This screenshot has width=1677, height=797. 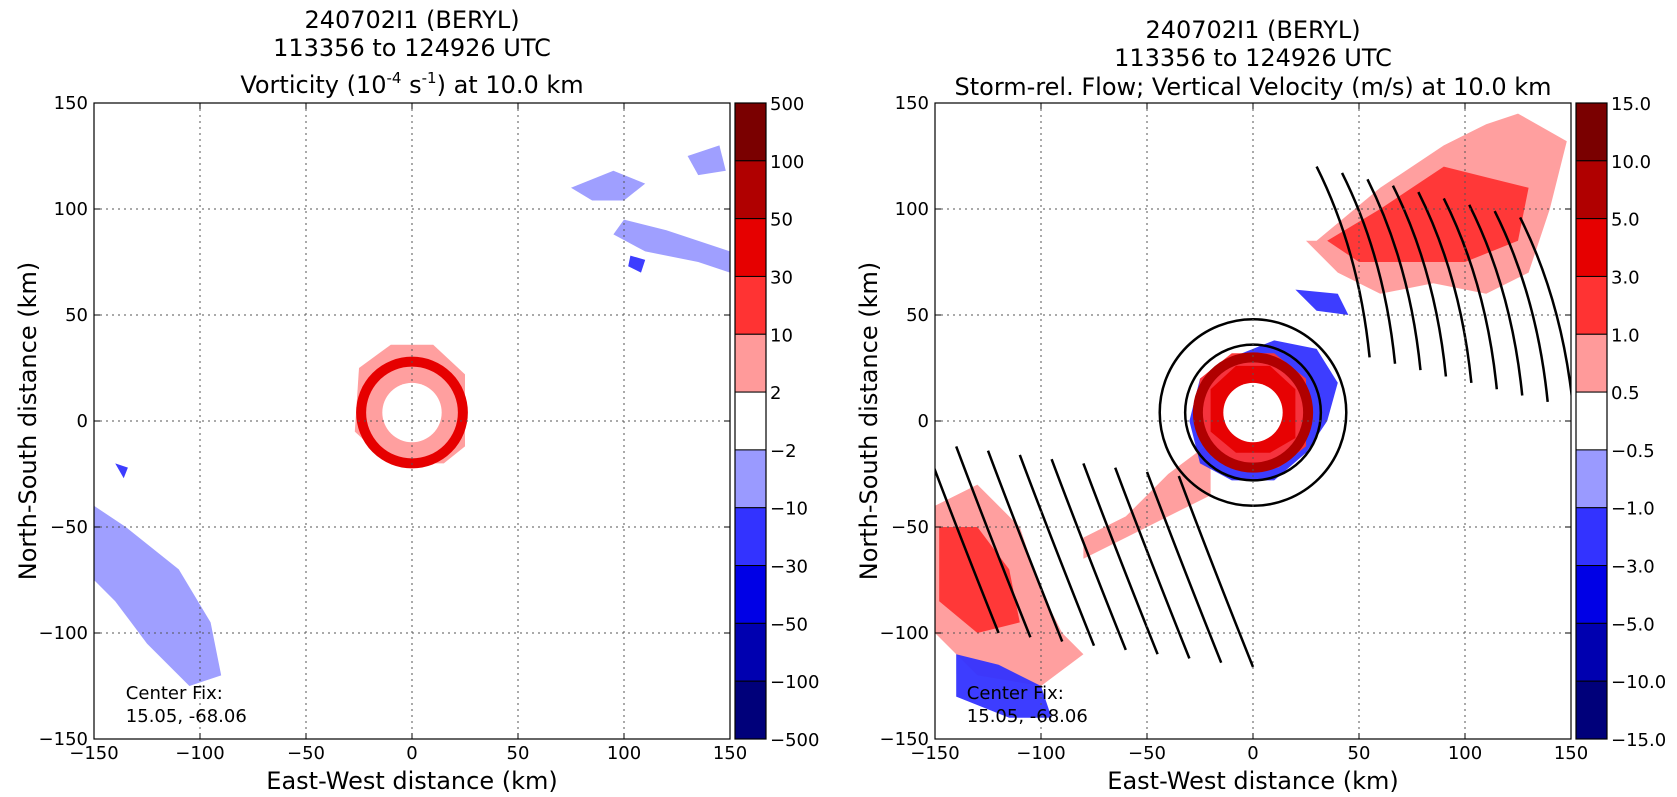 I want to click on colorbar-label: 1.0, so click(x=1625, y=335).